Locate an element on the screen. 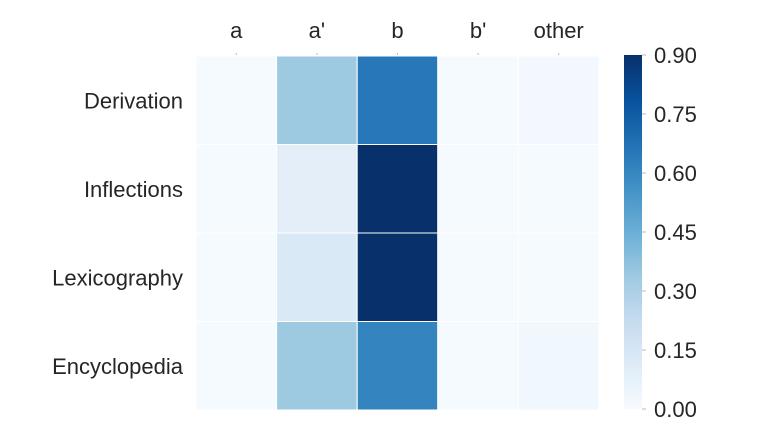 This screenshot has height=448, width=758. colorbar: 0.00 0.15 0.30 0.45 0.60 0.75 0.90 is located at coordinates (660, 232).